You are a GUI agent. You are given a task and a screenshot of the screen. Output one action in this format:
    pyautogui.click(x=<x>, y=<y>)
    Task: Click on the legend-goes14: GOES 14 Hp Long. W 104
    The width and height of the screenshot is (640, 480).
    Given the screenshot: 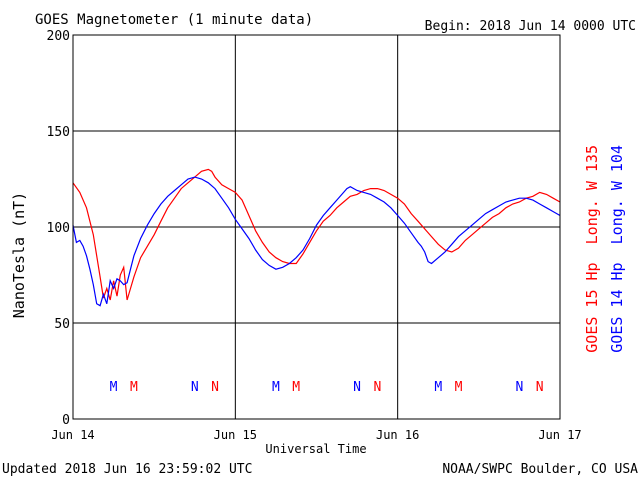 What is the action you would take?
    pyautogui.click(x=617, y=249)
    